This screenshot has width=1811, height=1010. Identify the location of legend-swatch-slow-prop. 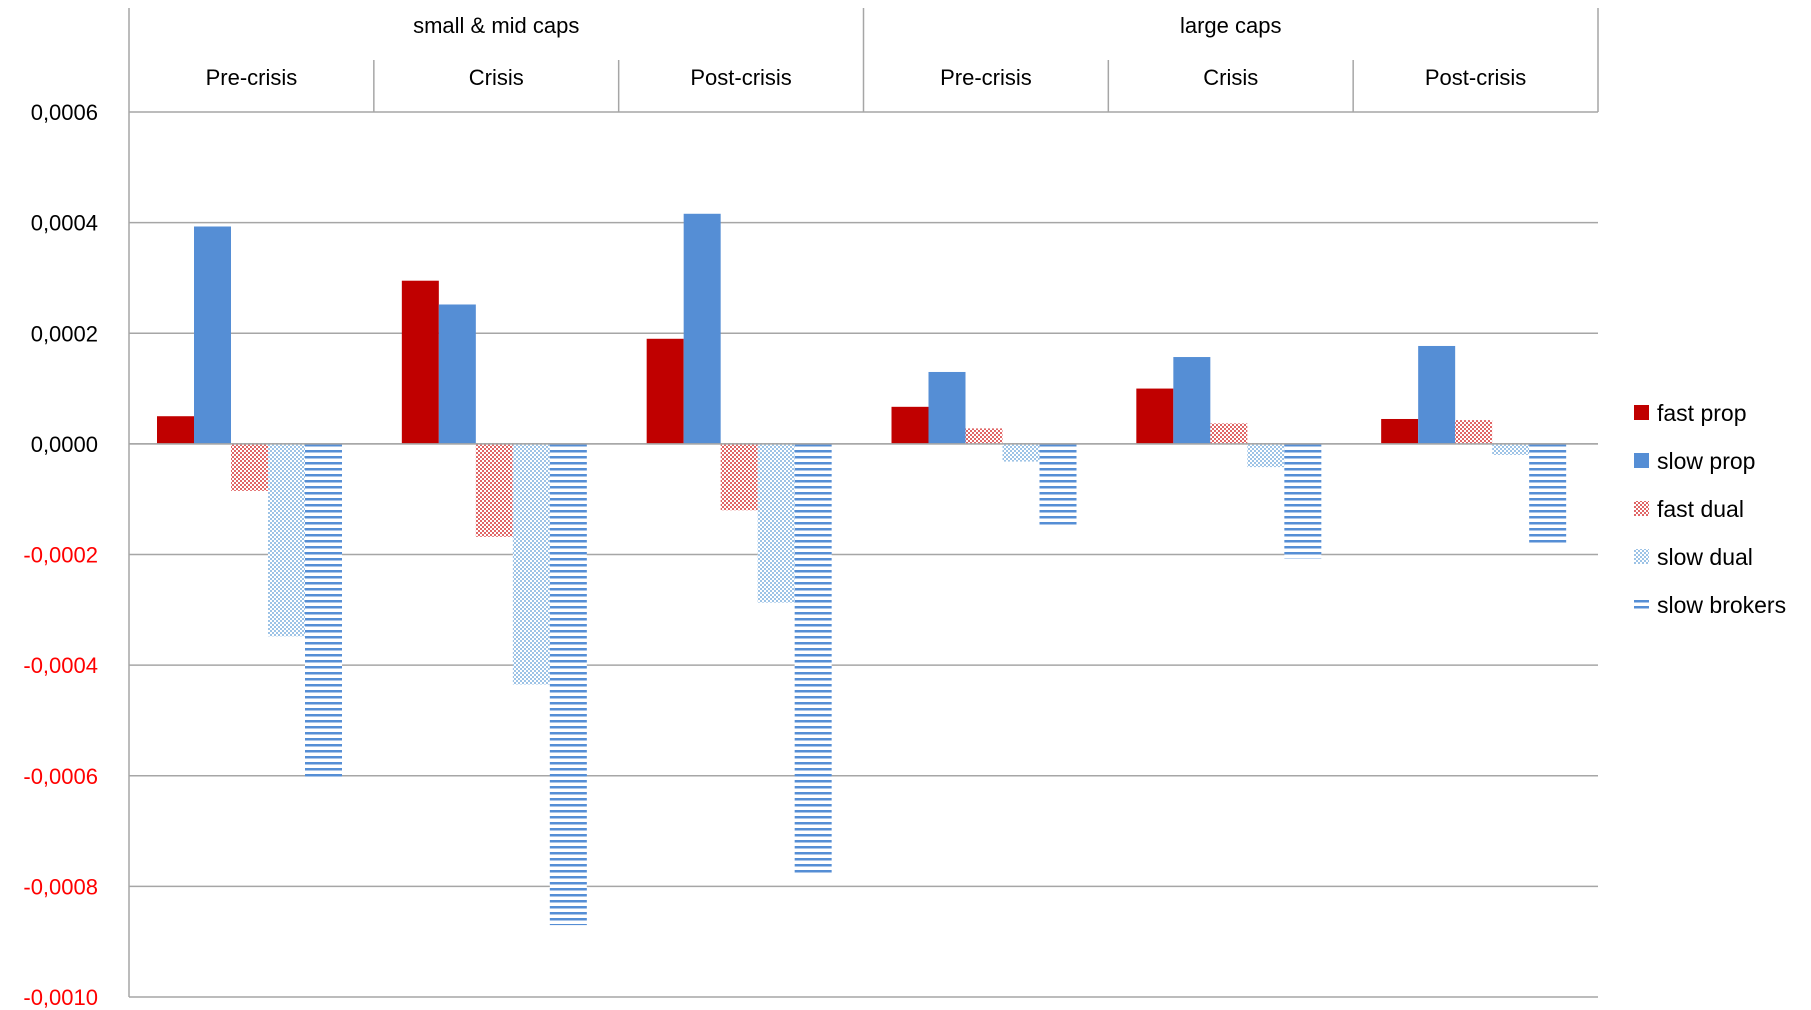
(1641, 460).